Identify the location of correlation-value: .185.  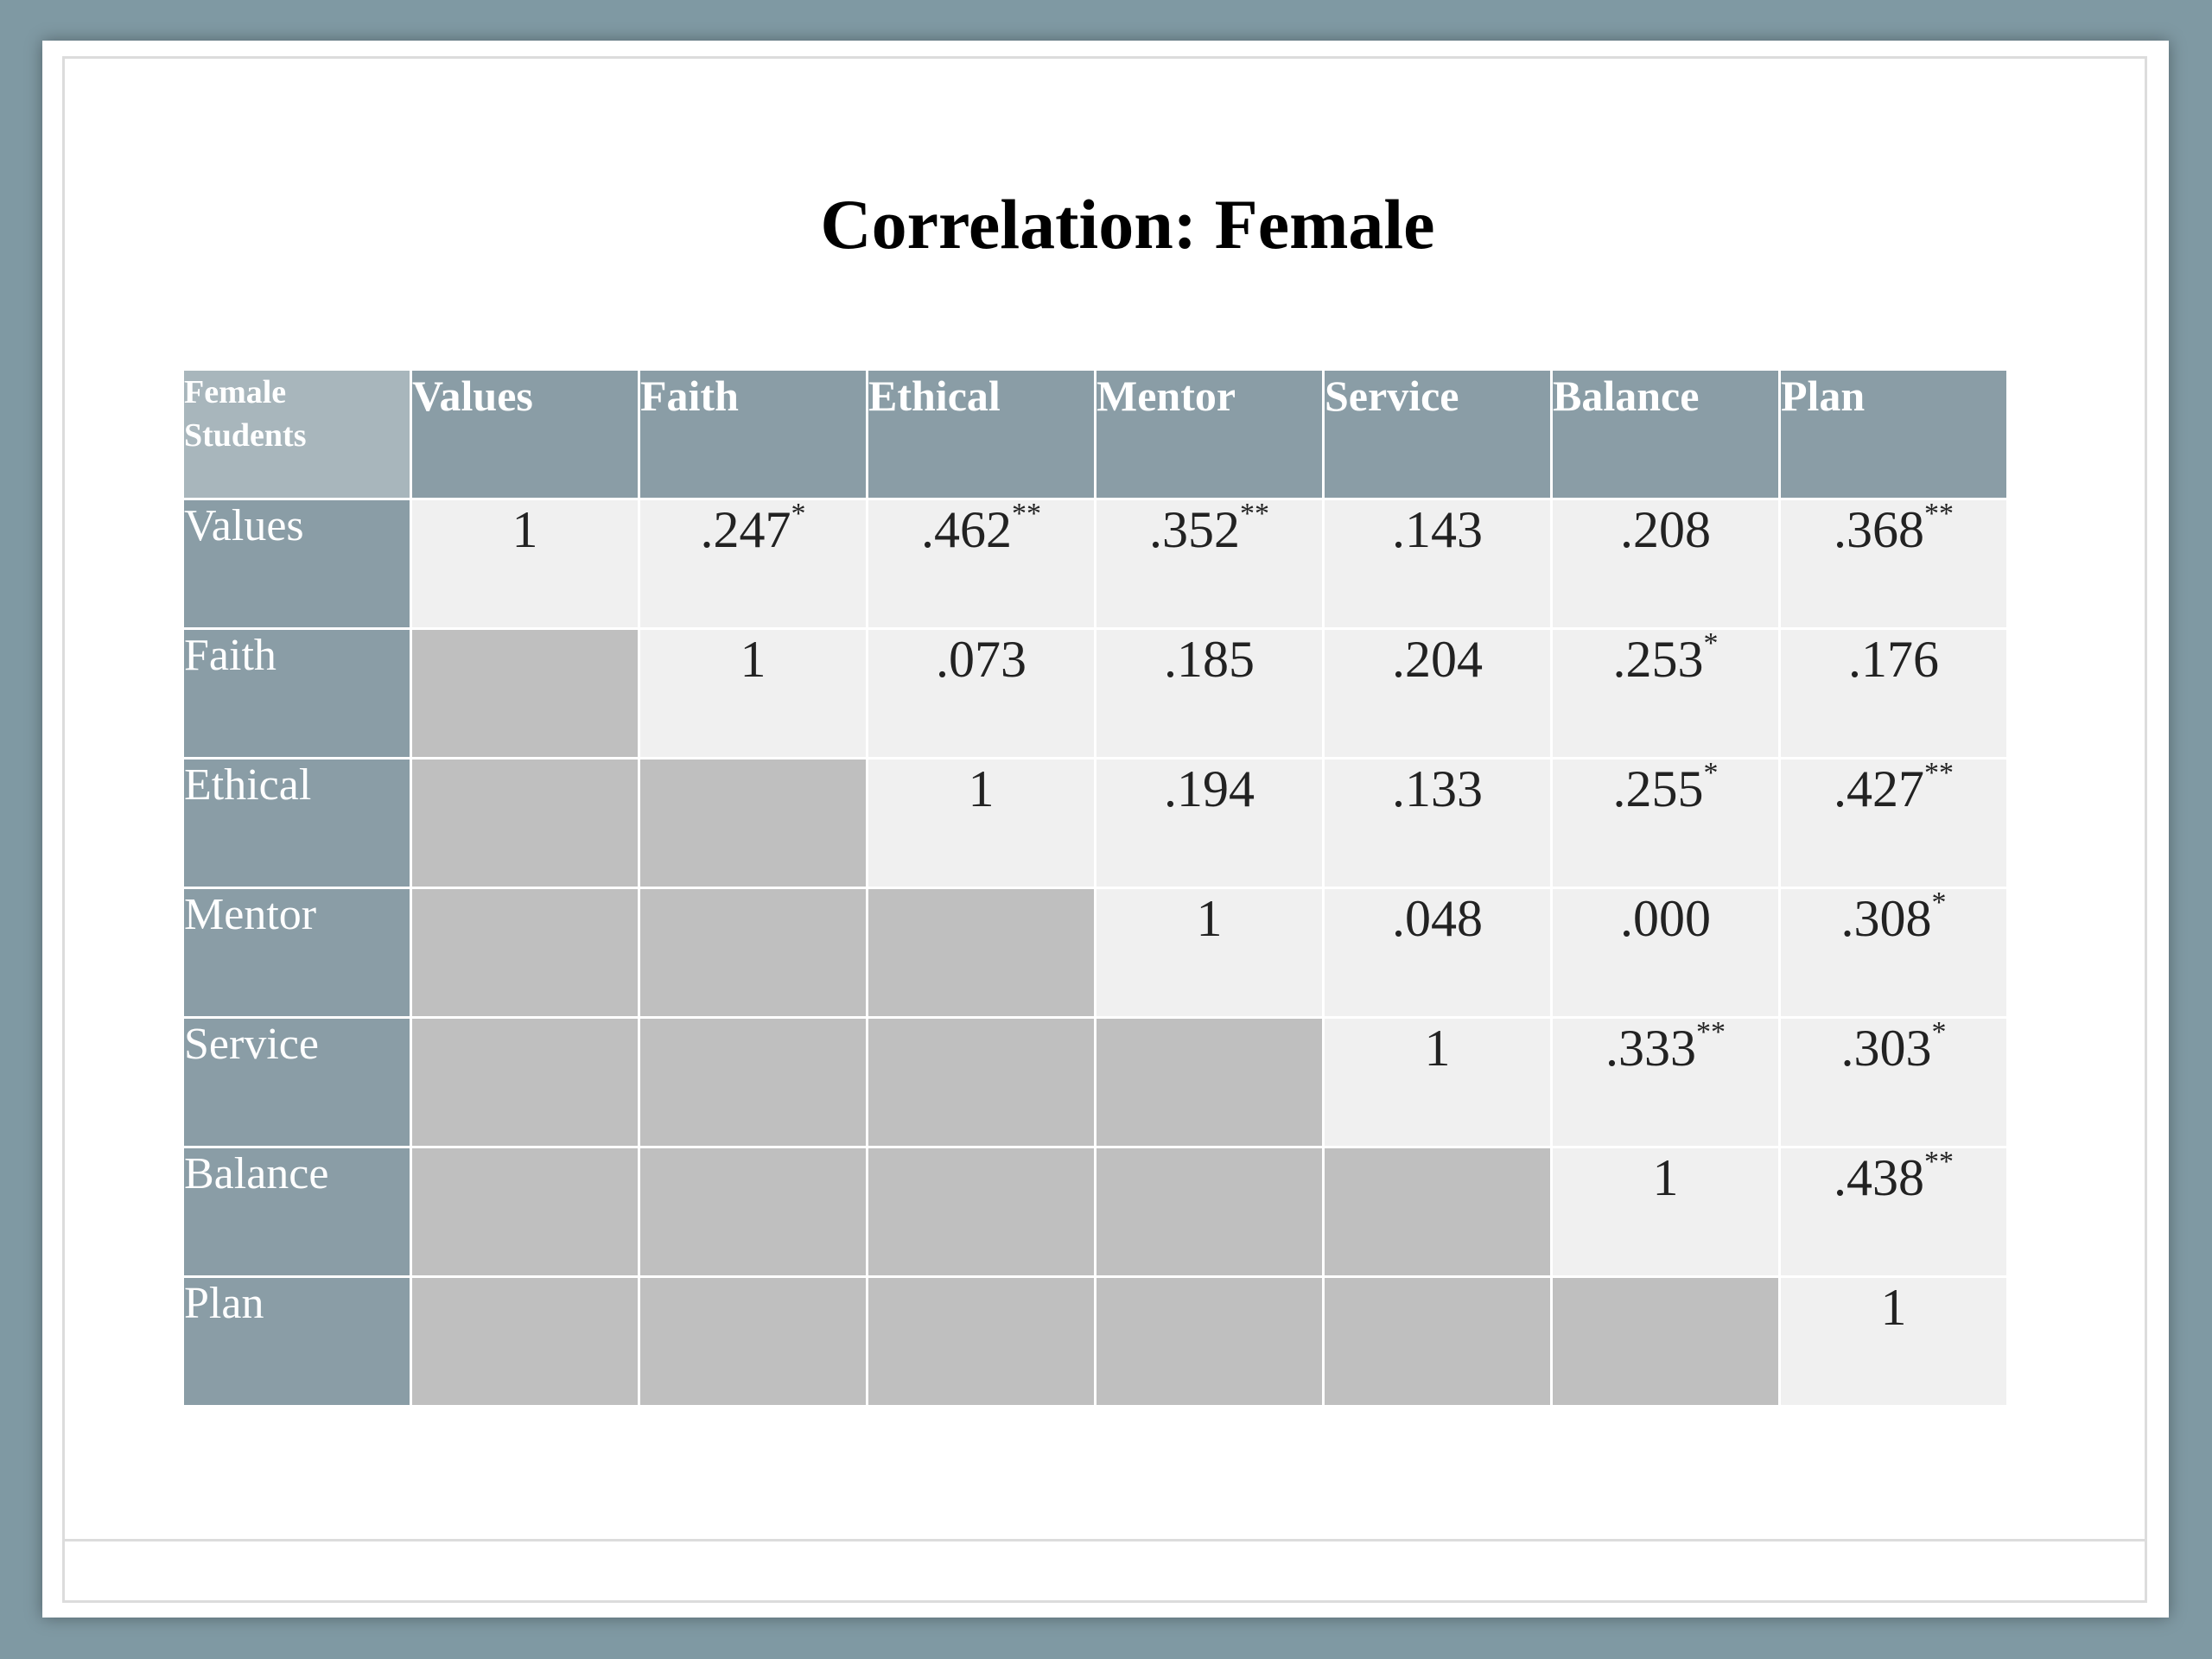
(1209, 659).